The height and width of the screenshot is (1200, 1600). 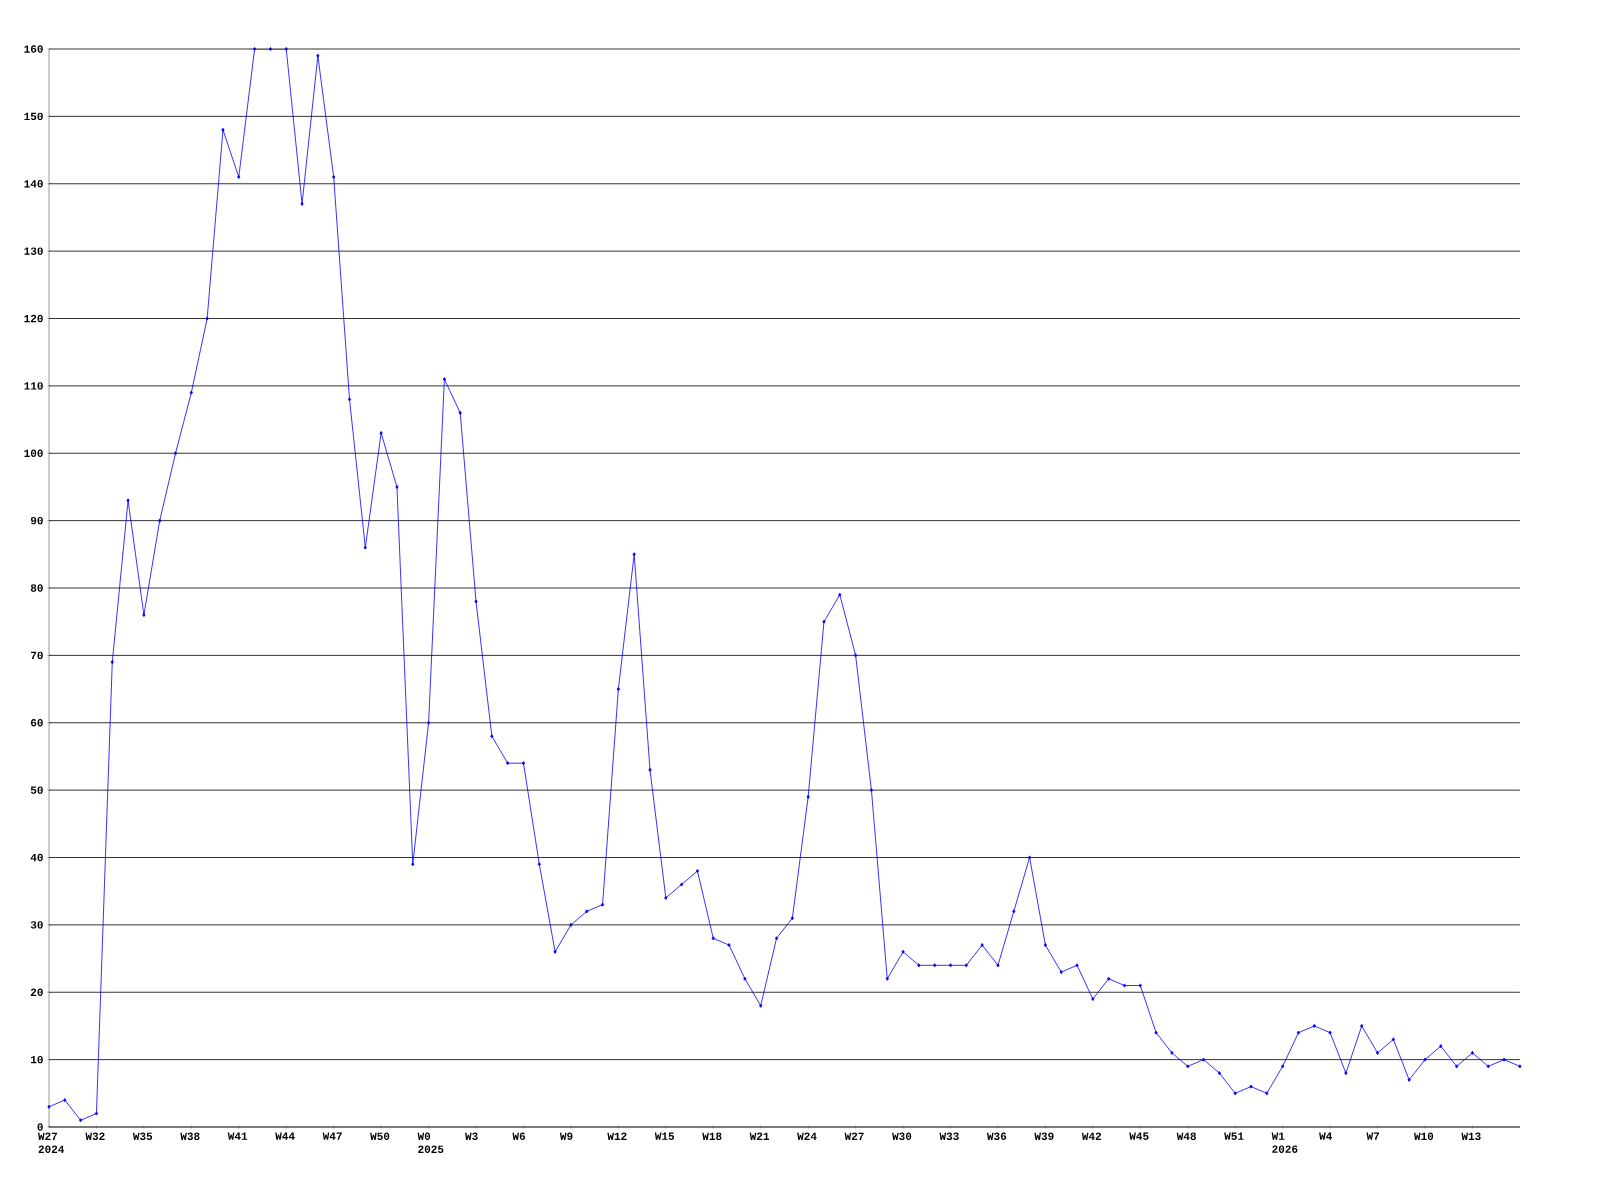 What do you see at coordinates (33, 116) in the screenshot?
I see `y-tick-label: 150` at bounding box center [33, 116].